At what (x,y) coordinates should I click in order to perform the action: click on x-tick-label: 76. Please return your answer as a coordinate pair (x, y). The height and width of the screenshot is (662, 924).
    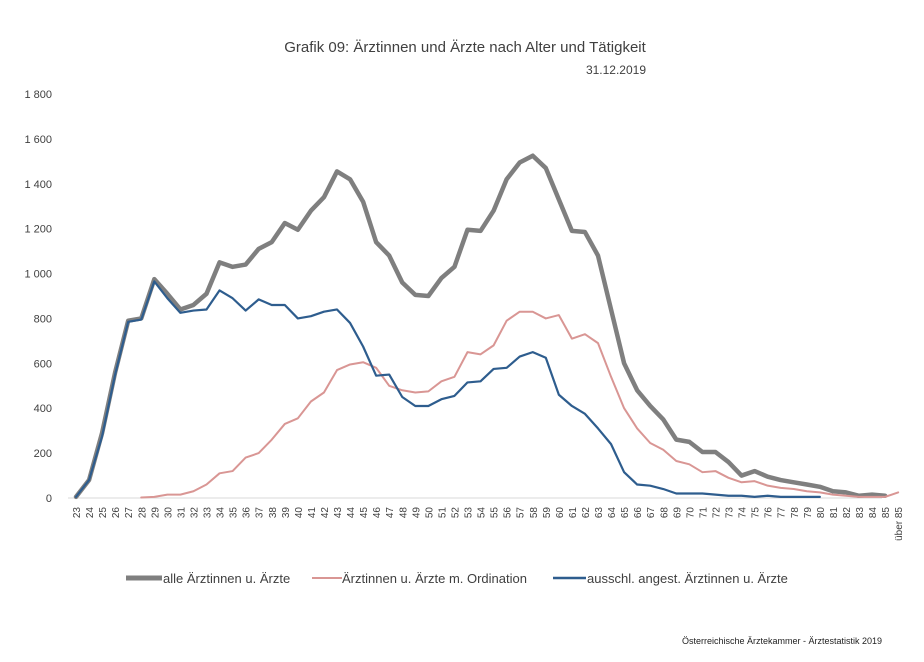
    Looking at the image, I should click on (769, 513).